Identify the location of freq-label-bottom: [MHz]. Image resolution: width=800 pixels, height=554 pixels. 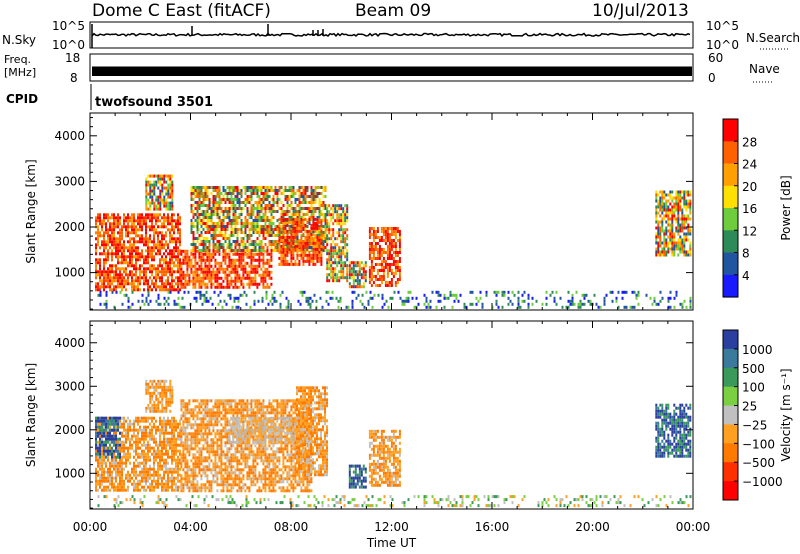
(20, 72).